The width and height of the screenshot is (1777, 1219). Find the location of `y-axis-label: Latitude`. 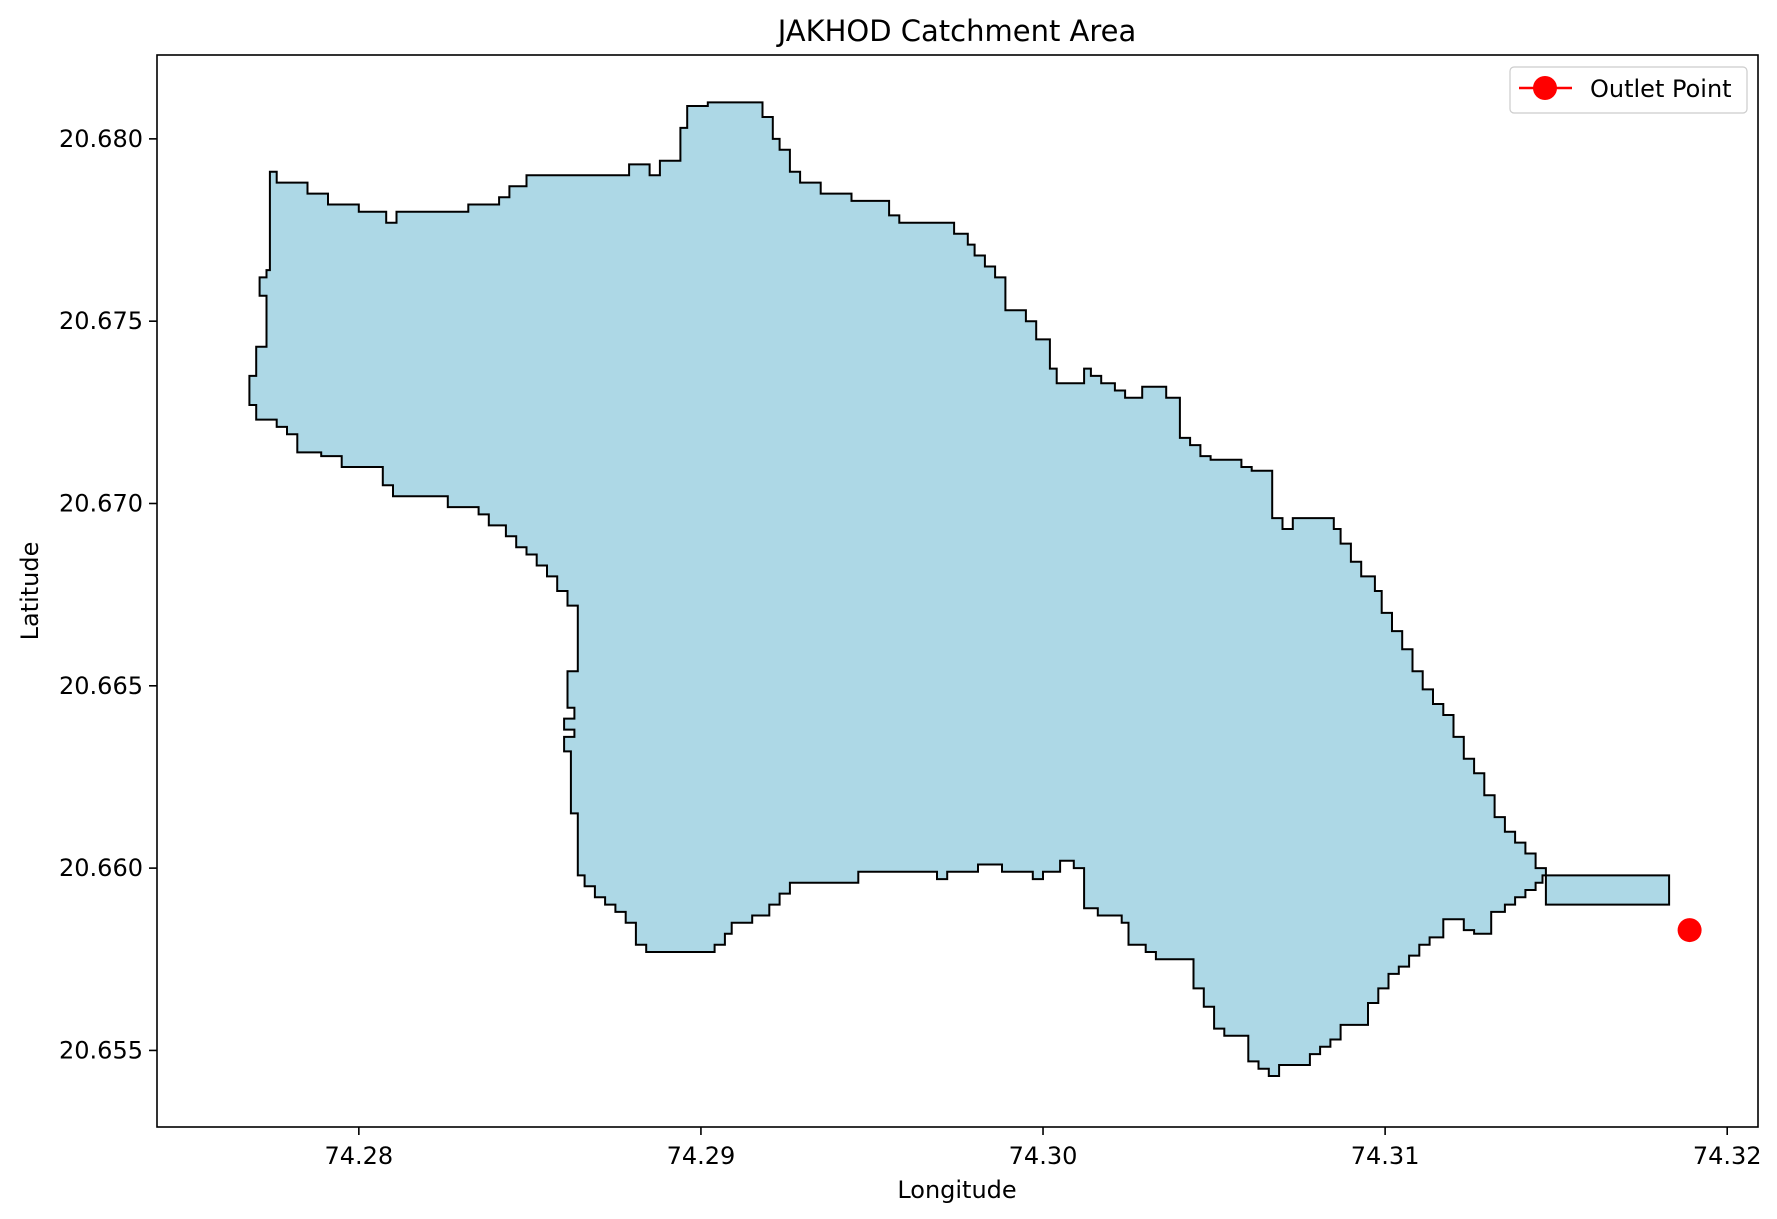

y-axis-label: Latitude is located at coordinates (30, 591).